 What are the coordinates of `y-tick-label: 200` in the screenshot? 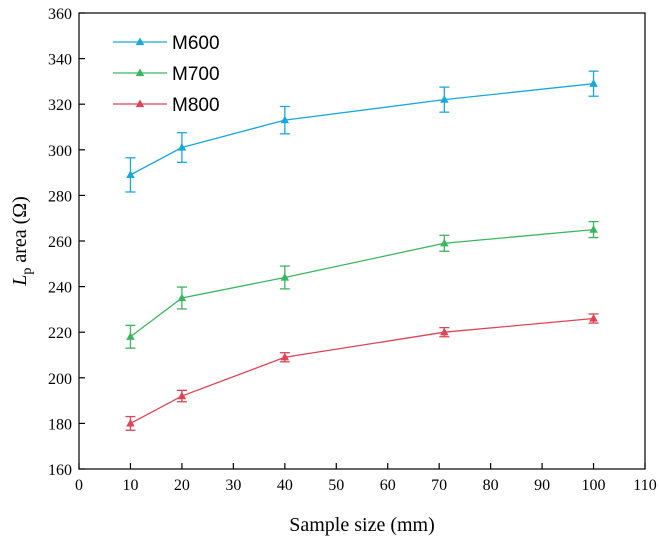 It's located at (60, 379).